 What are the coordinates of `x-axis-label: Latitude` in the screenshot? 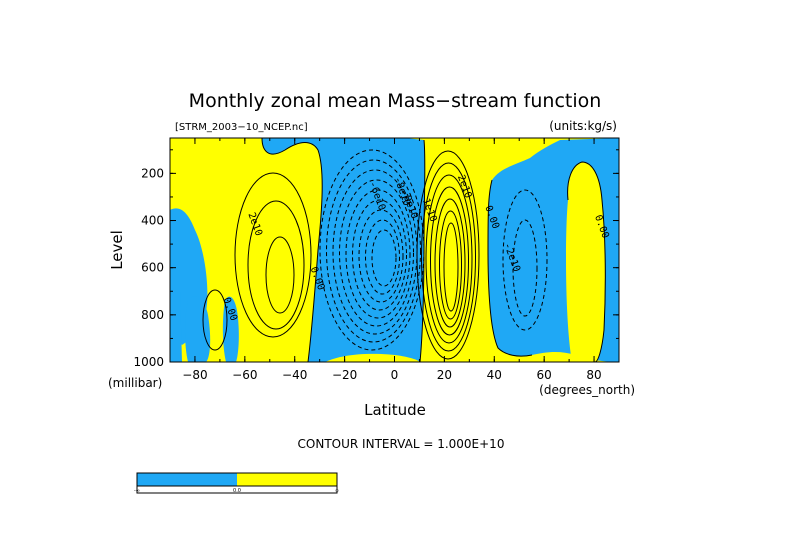 It's located at (395, 410).